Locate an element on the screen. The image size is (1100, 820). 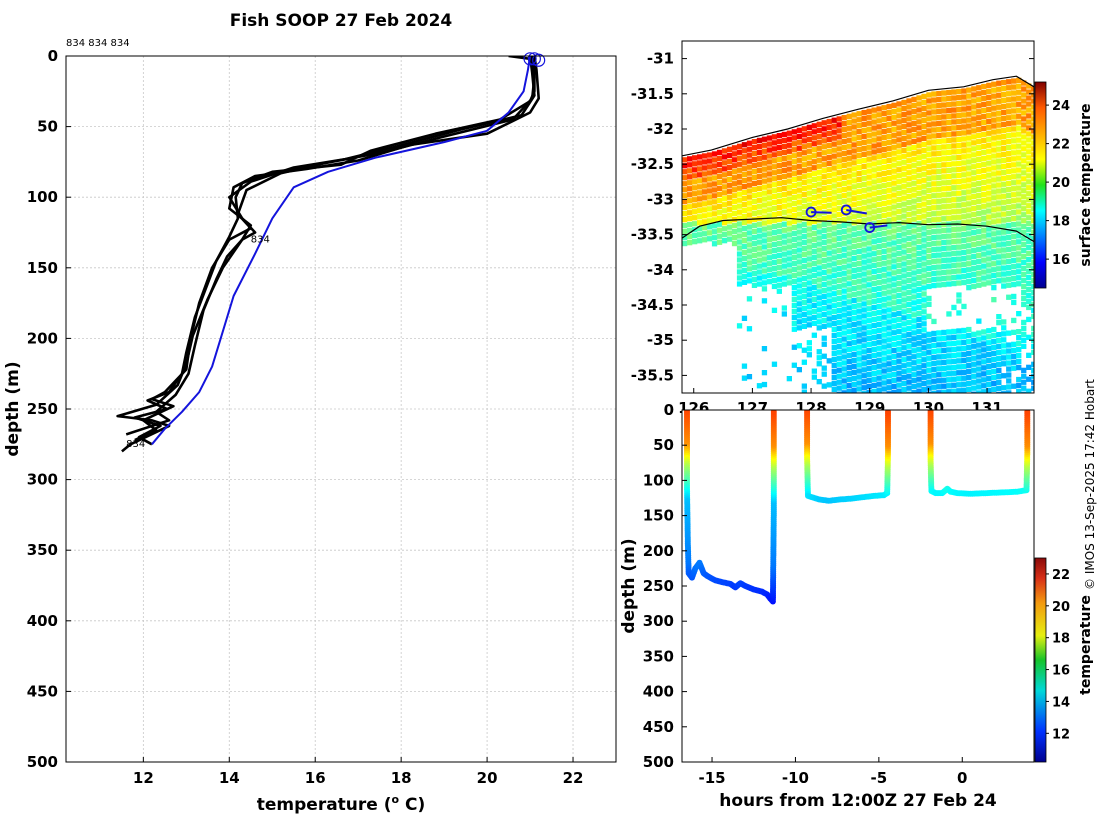
sst-colorbar-tick-label: 22 is located at coordinates (1061, 145).